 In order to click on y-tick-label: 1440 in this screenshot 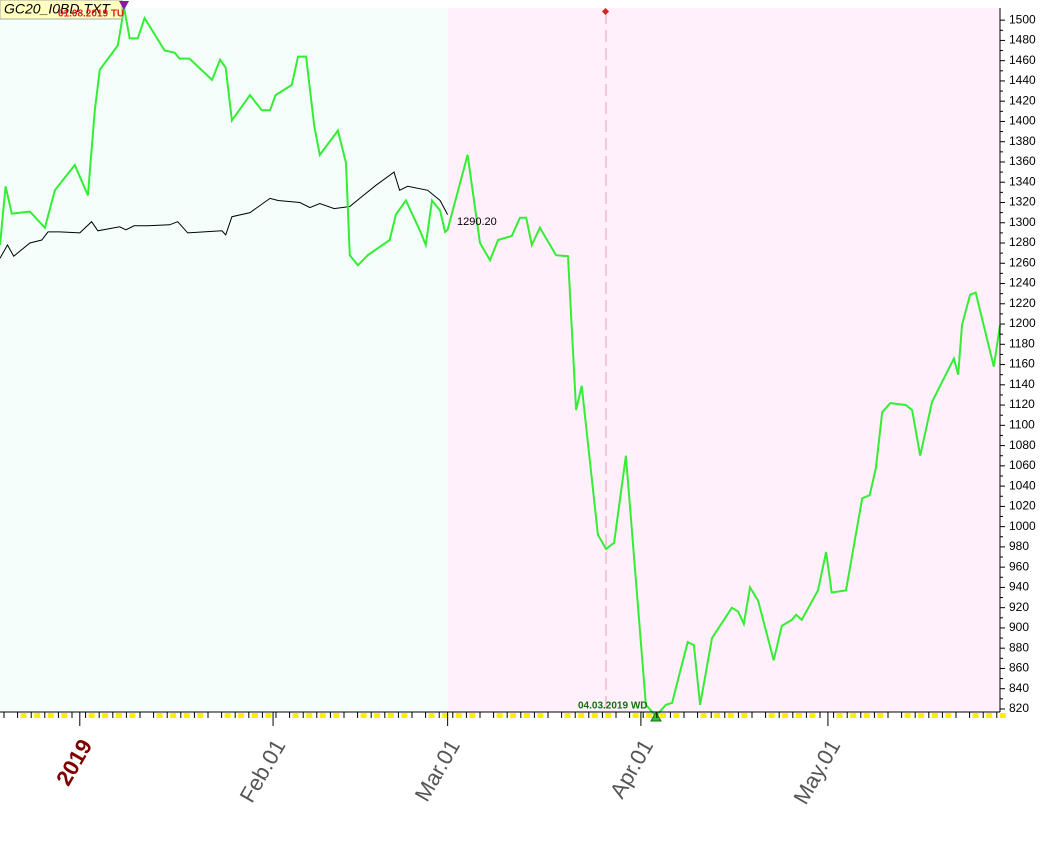, I will do `click(1022, 80)`.